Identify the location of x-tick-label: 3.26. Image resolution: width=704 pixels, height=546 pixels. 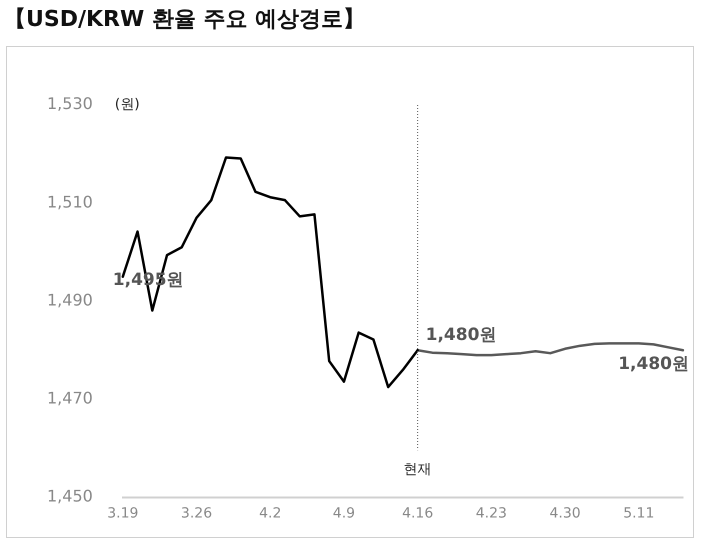
(196, 513).